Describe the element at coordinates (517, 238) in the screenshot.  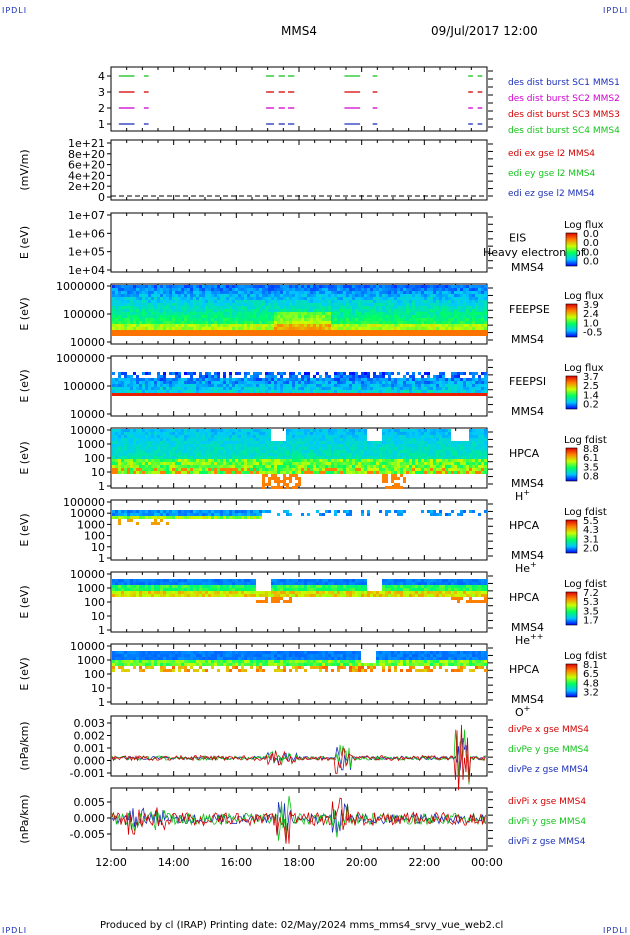
I see `instrument-label: EIS` at that location.